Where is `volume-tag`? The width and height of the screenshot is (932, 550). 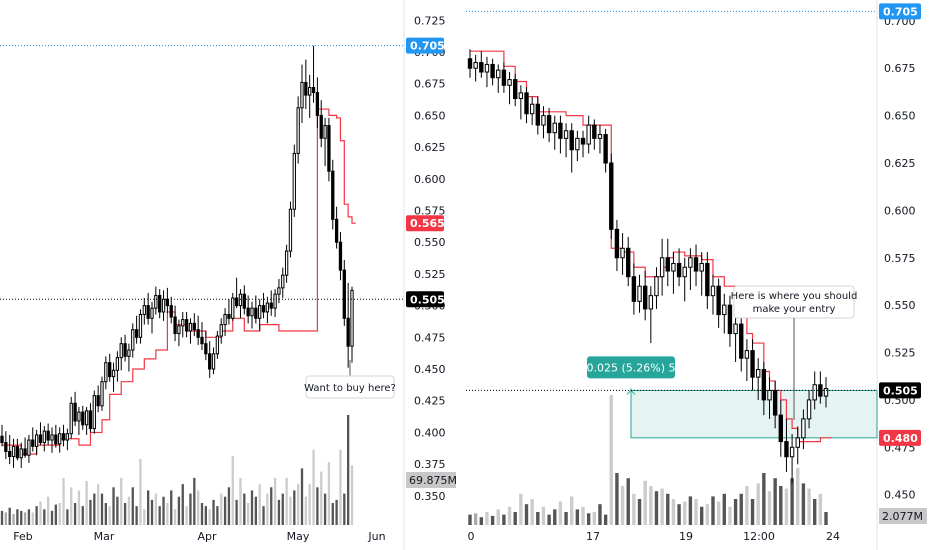 volume-tag is located at coordinates (431, 480).